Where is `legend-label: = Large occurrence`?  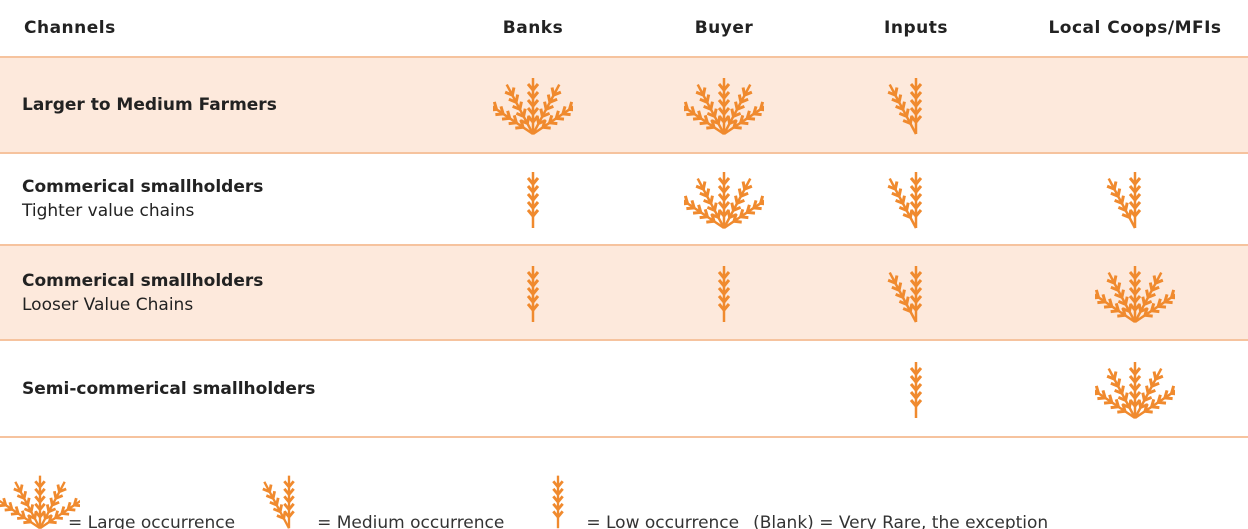 legend-label: = Large occurrence is located at coordinates (152, 521).